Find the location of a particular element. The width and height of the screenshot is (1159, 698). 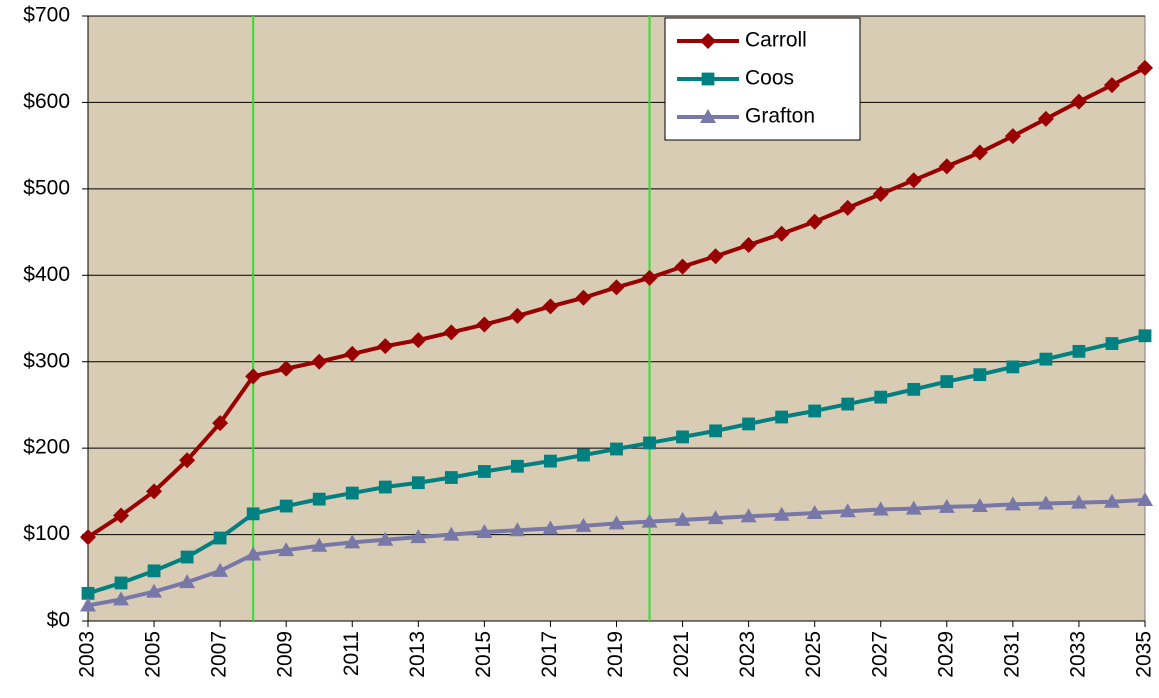

x-tick-label: 2031 is located at coordinates (1011, 654).